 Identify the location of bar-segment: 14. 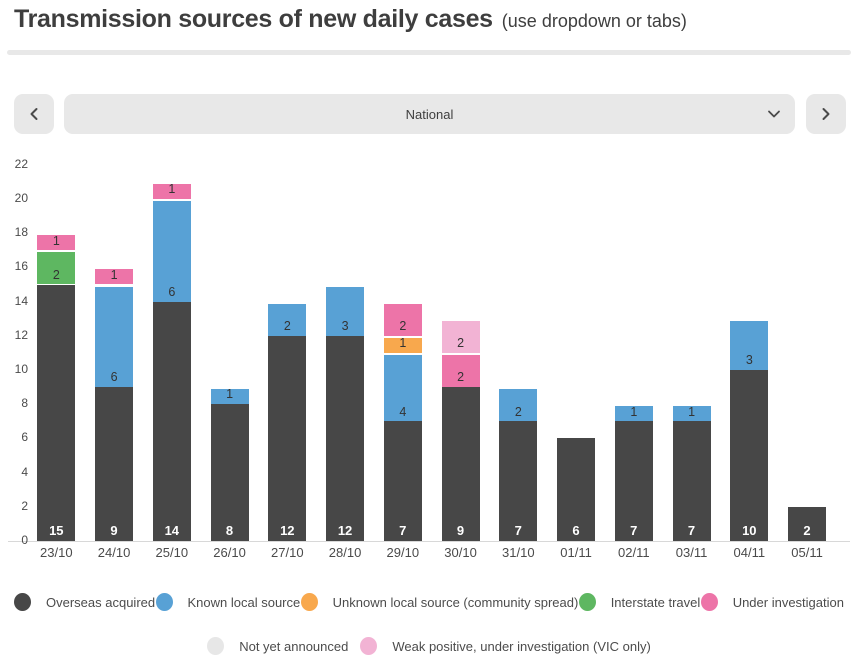
(171, 421).